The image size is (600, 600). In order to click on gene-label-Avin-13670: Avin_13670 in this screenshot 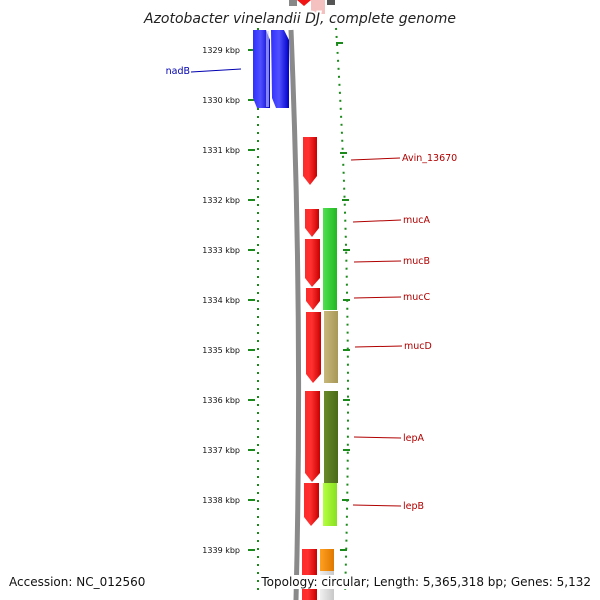, I will do `click(429, 158)`.